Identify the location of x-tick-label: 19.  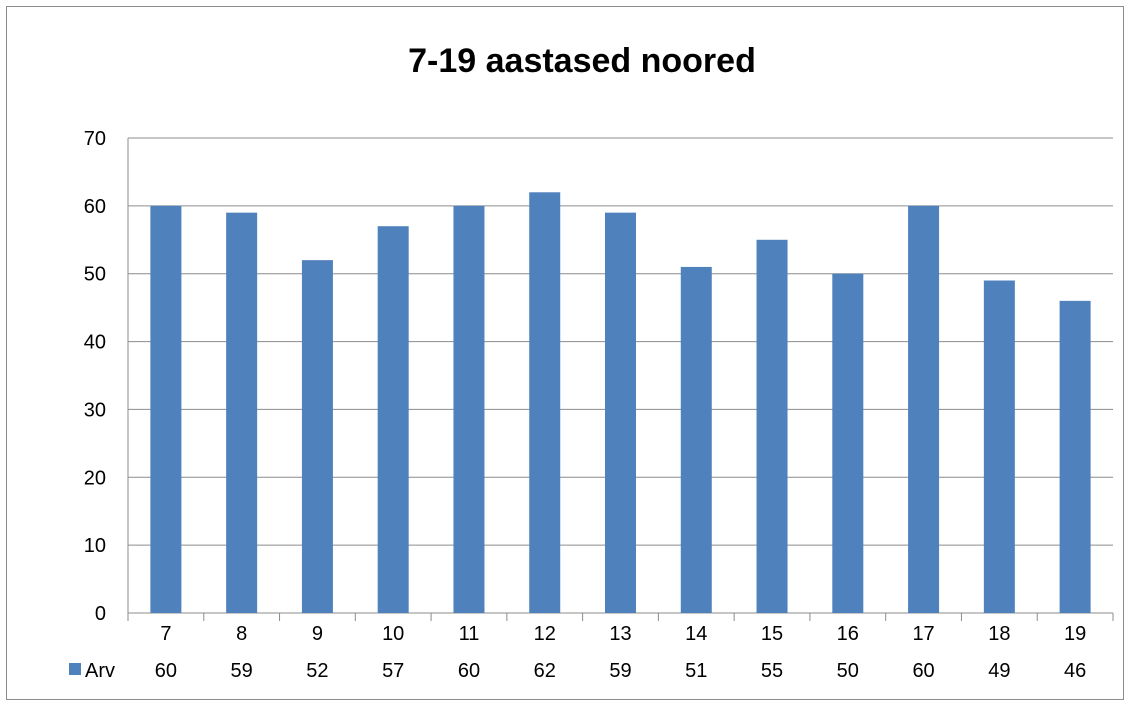
(1075, 634).